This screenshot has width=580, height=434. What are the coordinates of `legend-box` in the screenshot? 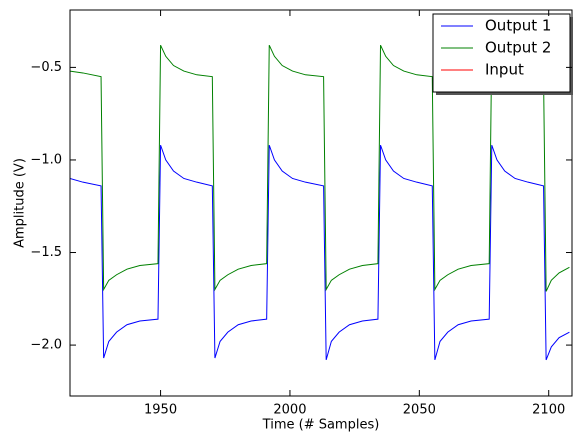 It's located at (501, 53).